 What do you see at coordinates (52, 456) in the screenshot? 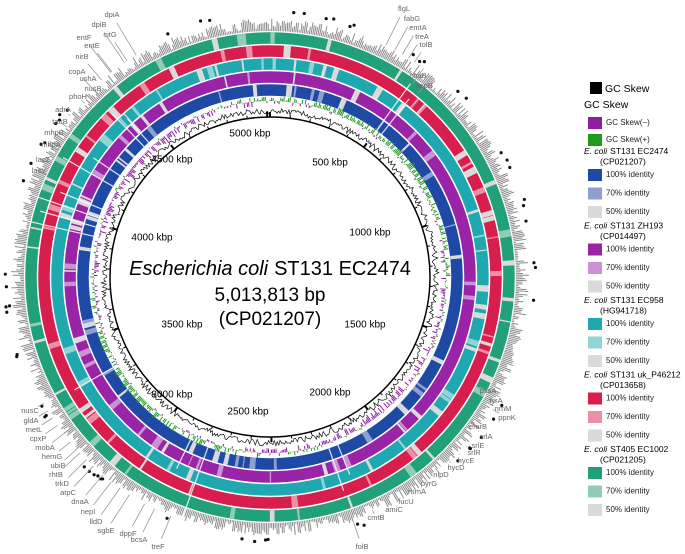
I see `gene-label: hemG` at bounding box center [52, 456].